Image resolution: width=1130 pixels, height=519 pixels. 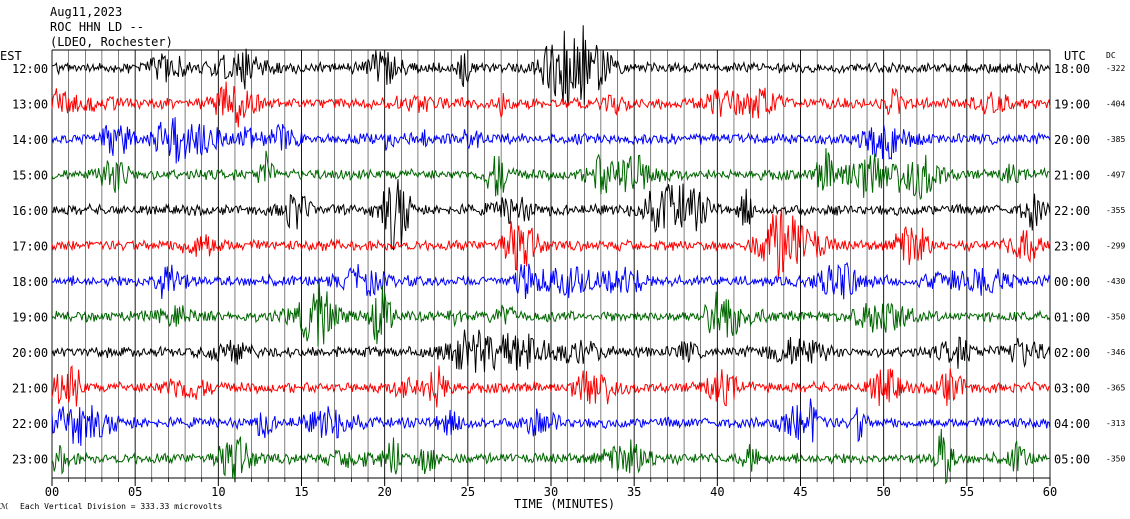 I want to click on est-time-label: 16:00, so click(x=30, y=211).